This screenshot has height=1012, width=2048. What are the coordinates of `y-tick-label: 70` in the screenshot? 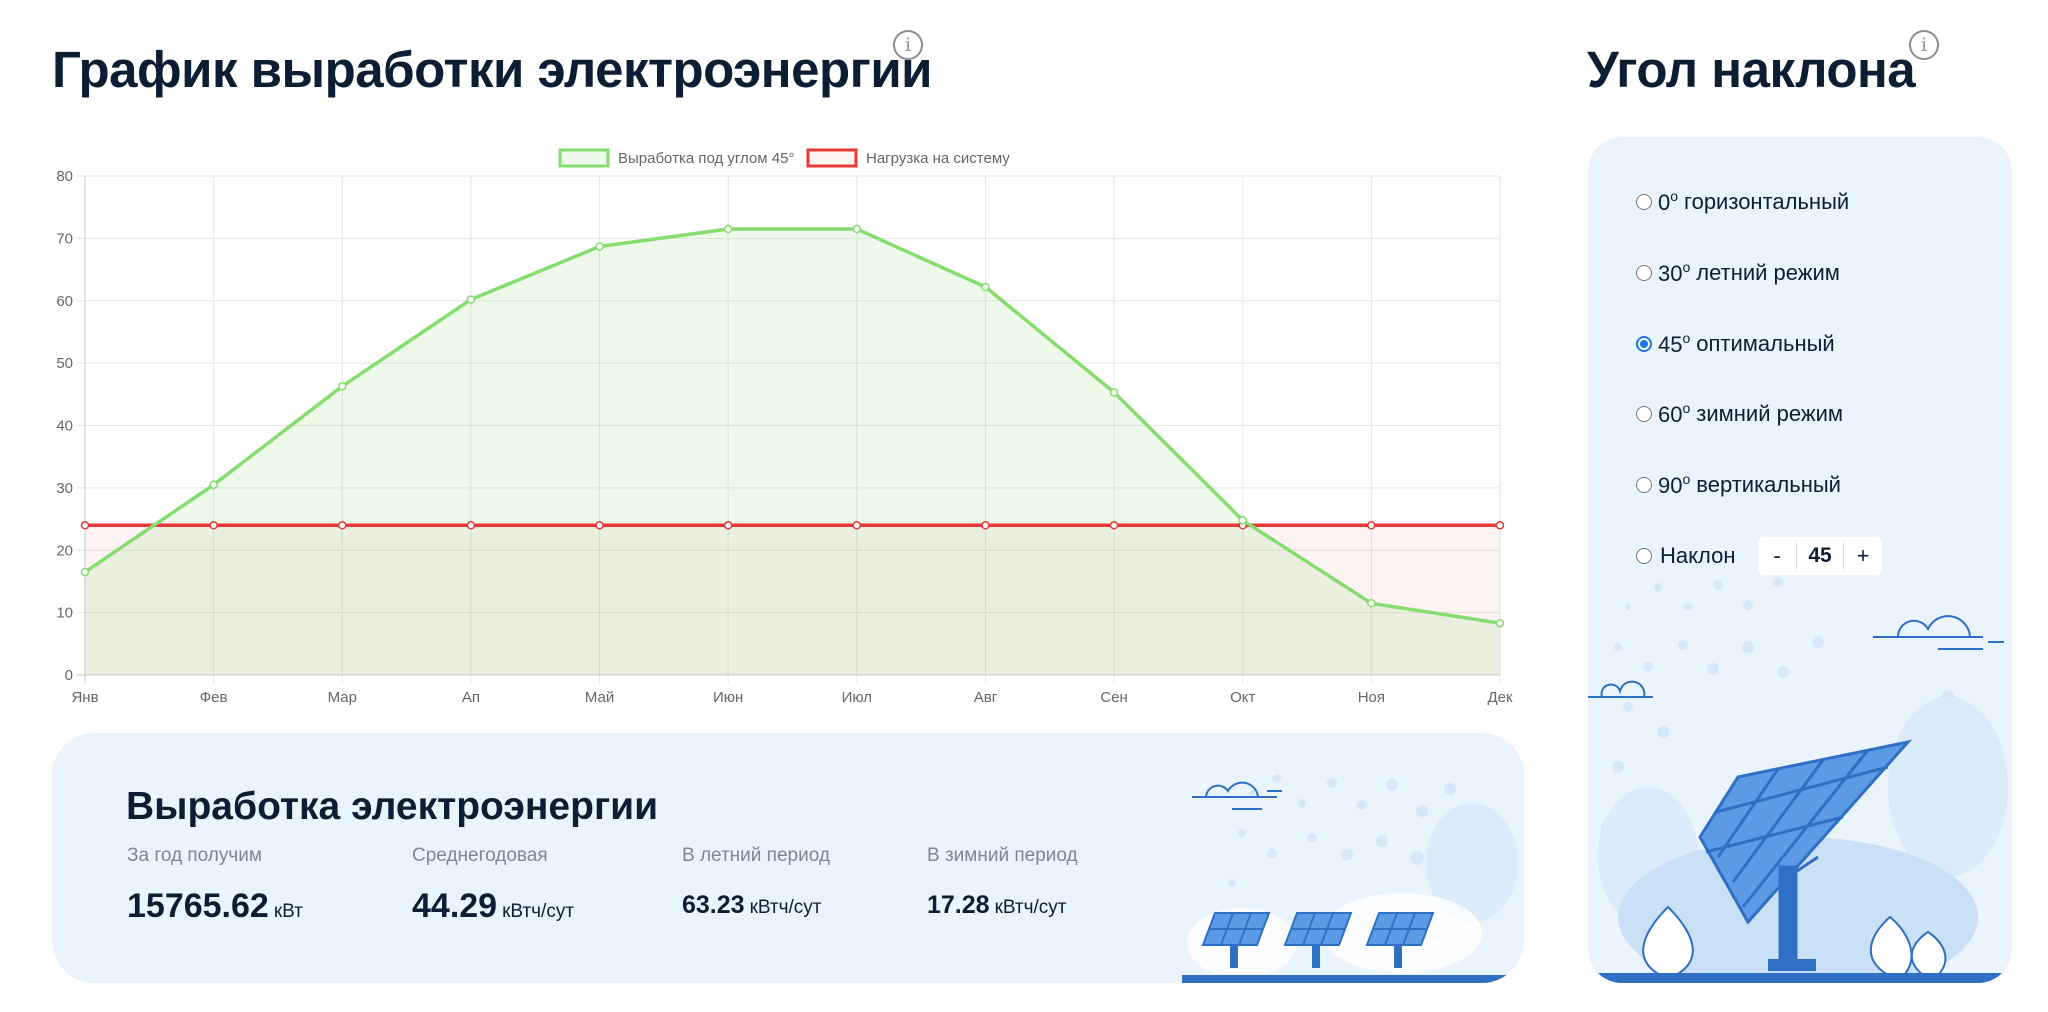 It's located at (64, 238).